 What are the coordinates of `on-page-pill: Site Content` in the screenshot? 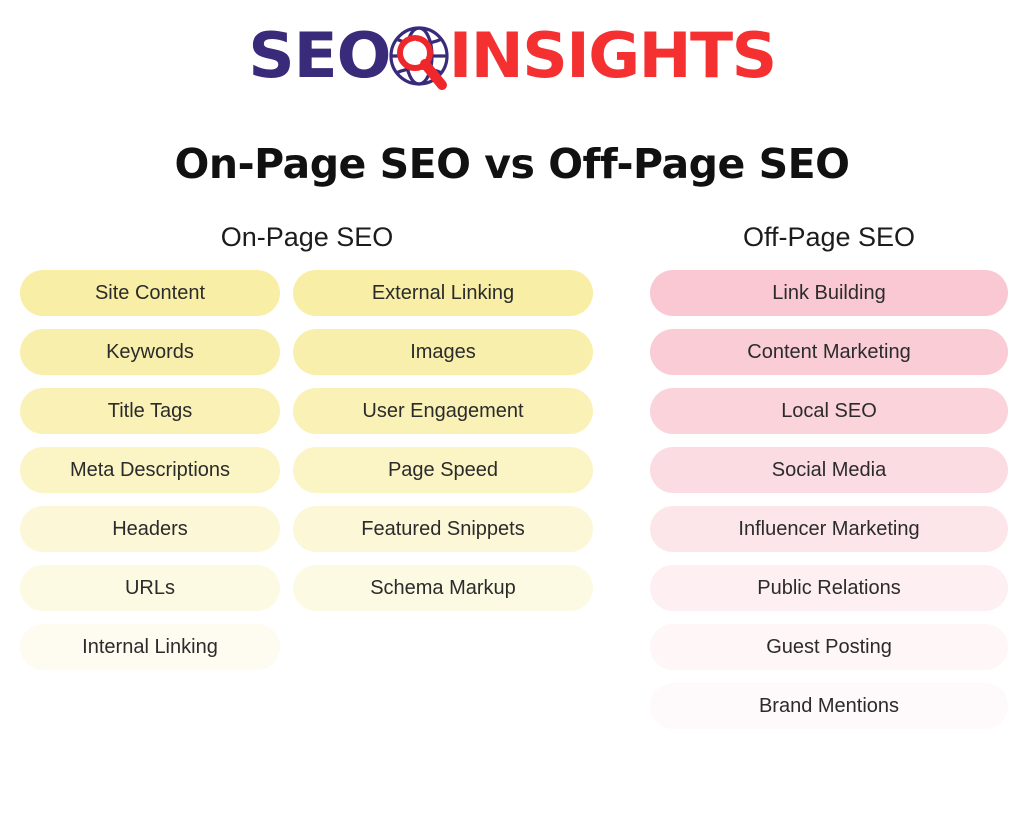 It's located at (150, 293).